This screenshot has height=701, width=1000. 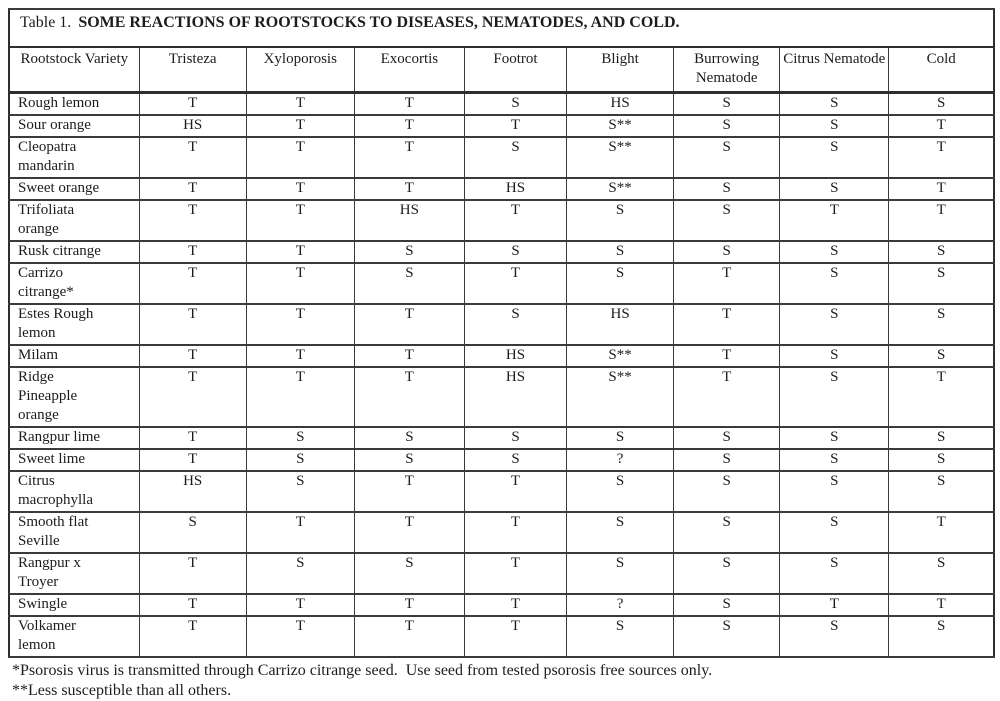 What do you see at coordinates (501, 283) in the screenshot?
I see `table-row: Carrizo citrange* T T S T S T S S` at bounding box center [501, 283].